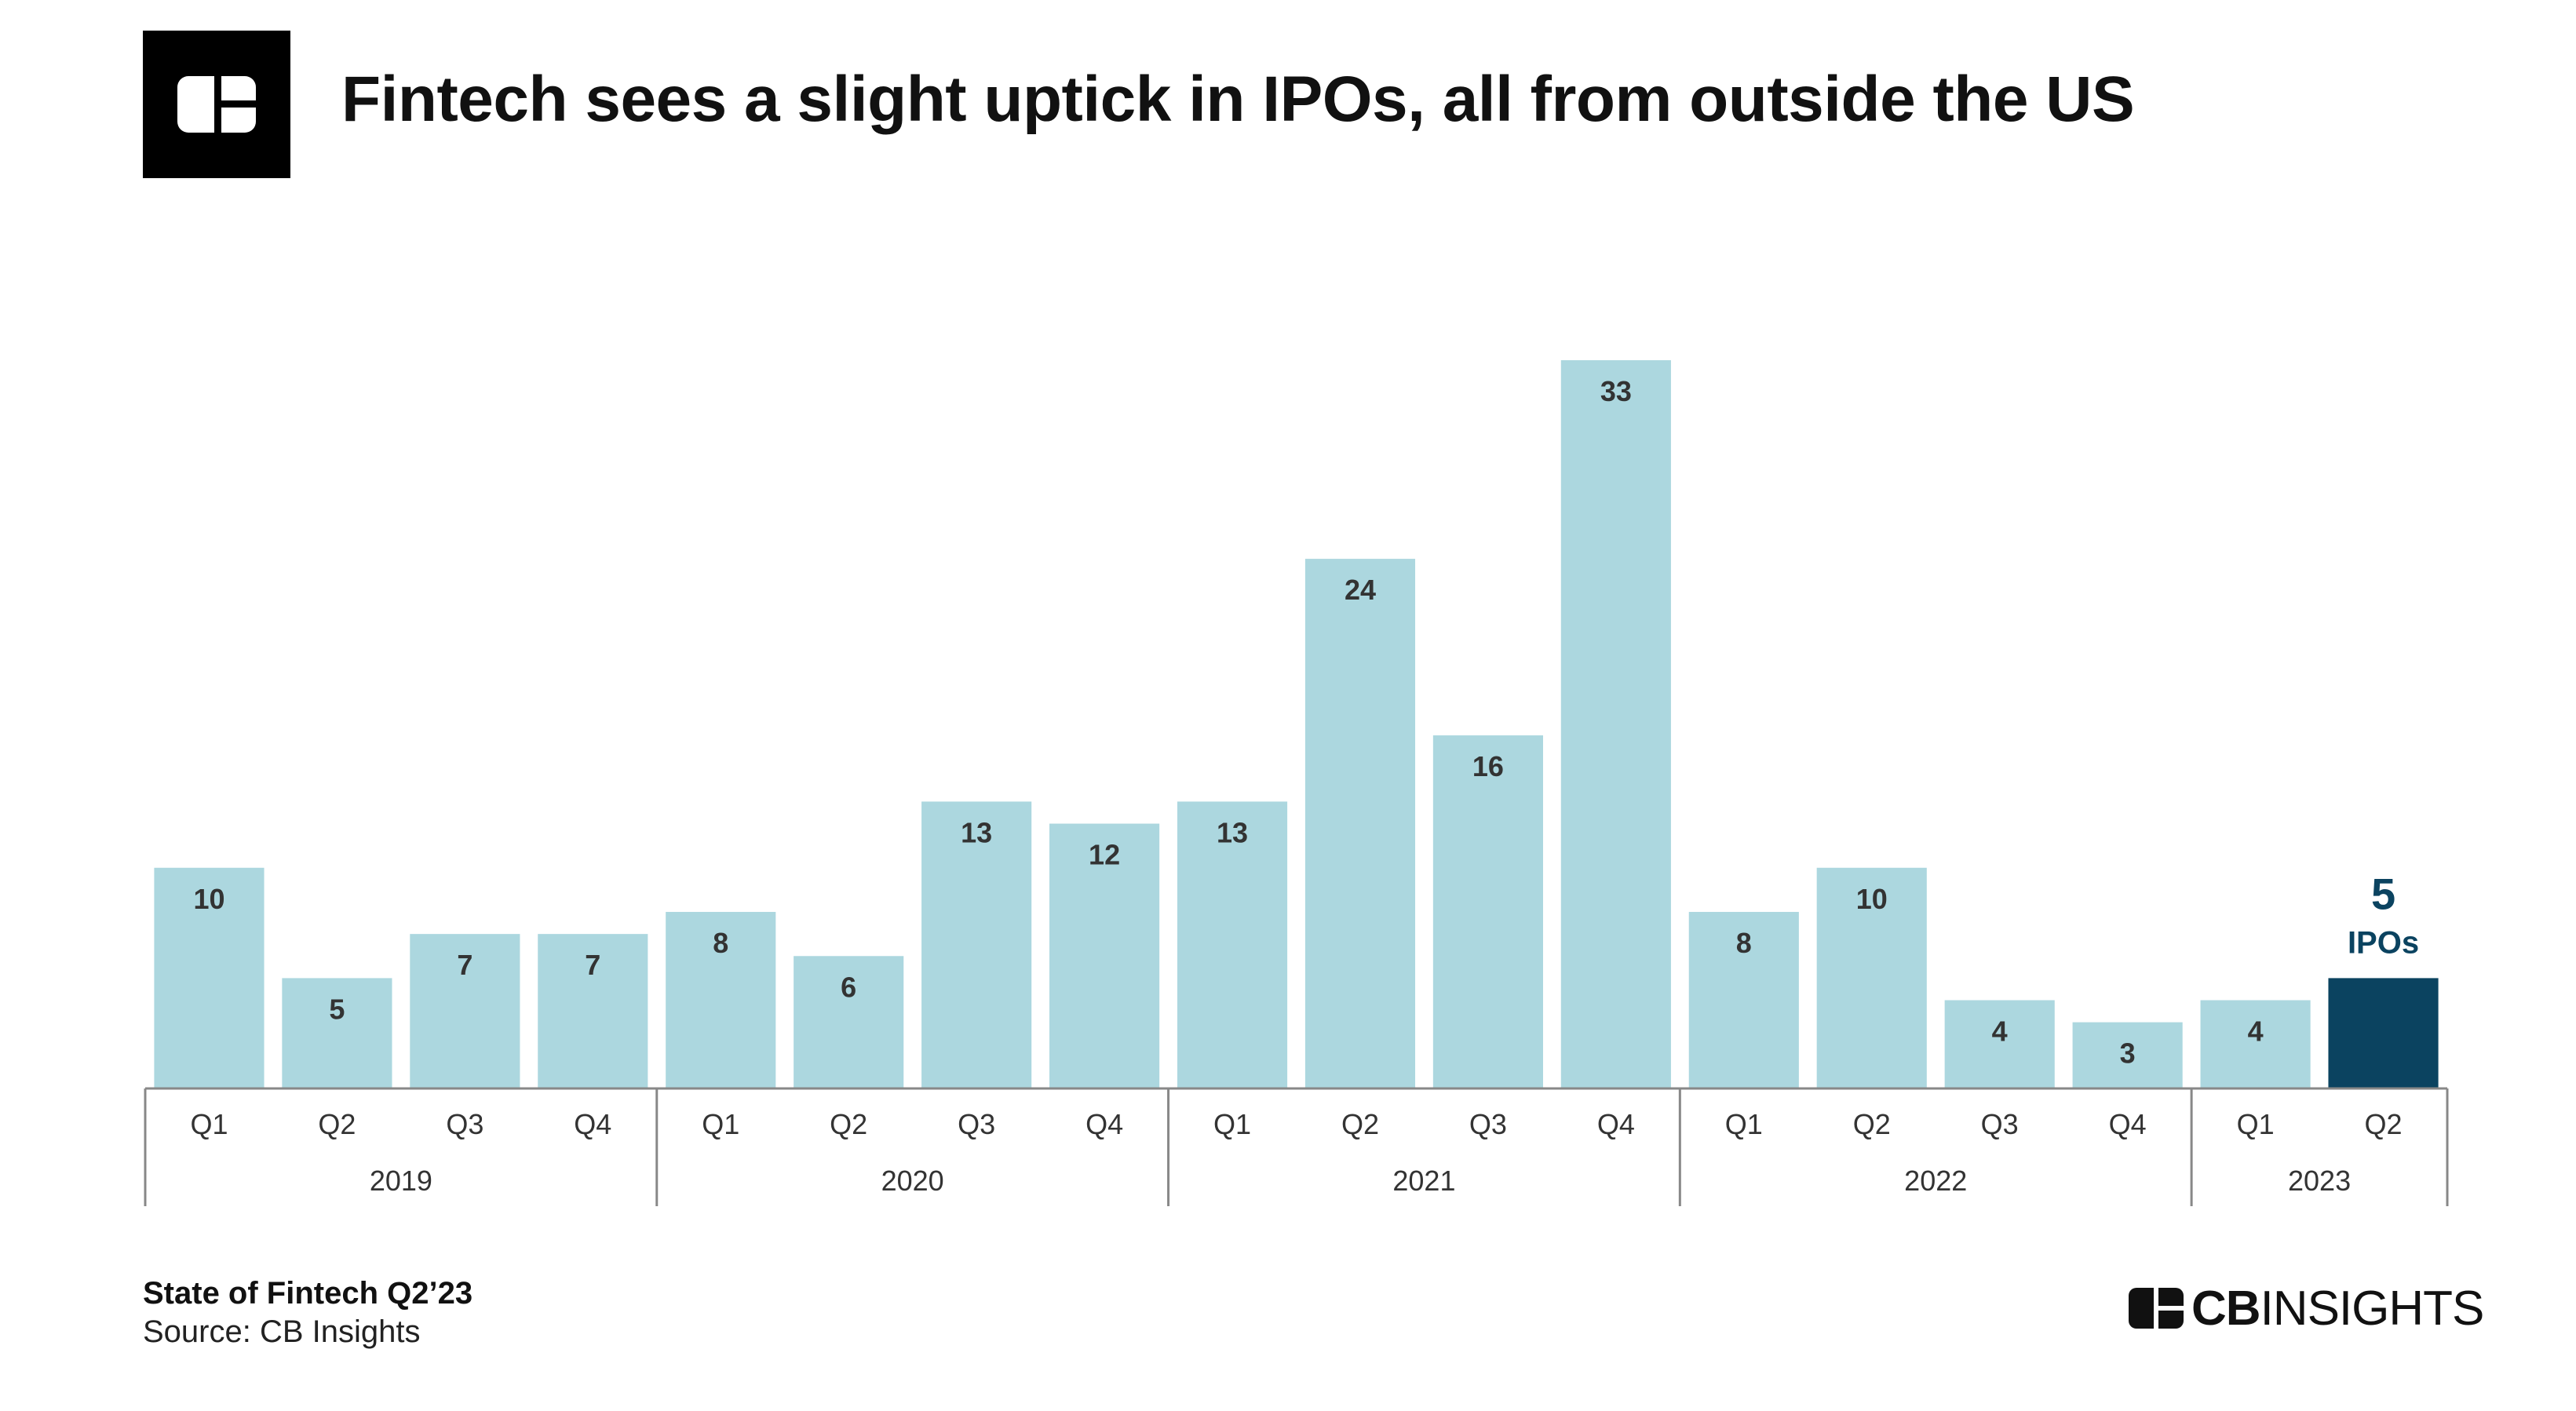 The height and width of the screenshot is (1411, 2576). I want to click on quarter-tick-1: Q2, so click(337, 1124).